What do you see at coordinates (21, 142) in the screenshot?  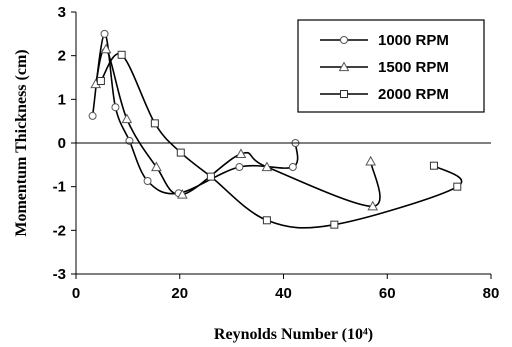 I see `y-axis-title: Momentum Thickness (cm)` at bounding box center [21, 142].